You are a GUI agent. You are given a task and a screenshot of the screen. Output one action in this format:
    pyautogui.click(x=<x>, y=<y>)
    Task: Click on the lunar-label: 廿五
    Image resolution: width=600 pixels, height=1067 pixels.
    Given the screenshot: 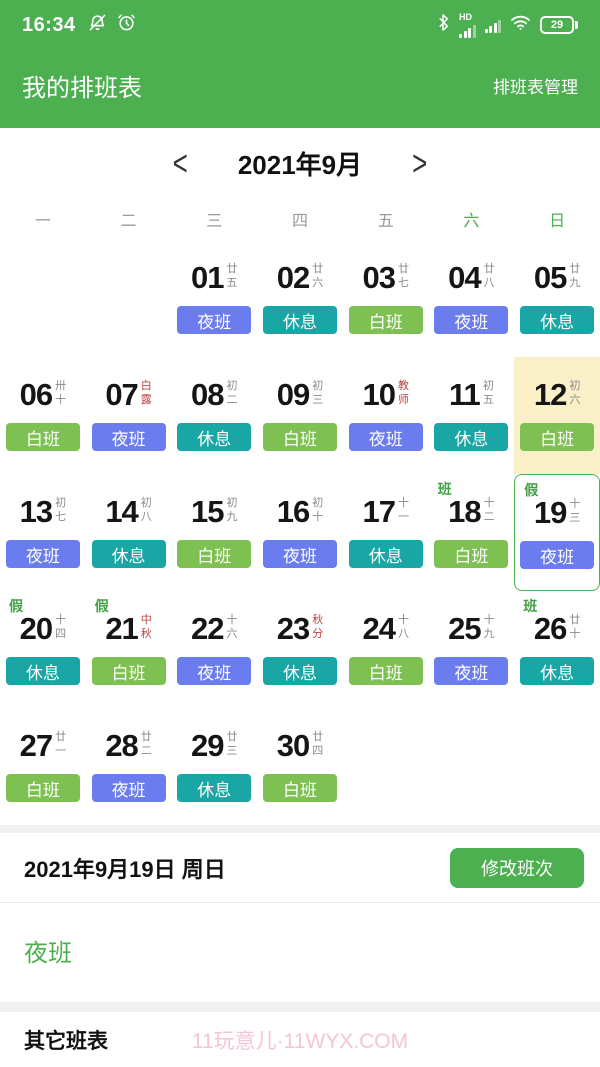 What is the action you would take?
    pyautogui.click(x=232, y=276)
    